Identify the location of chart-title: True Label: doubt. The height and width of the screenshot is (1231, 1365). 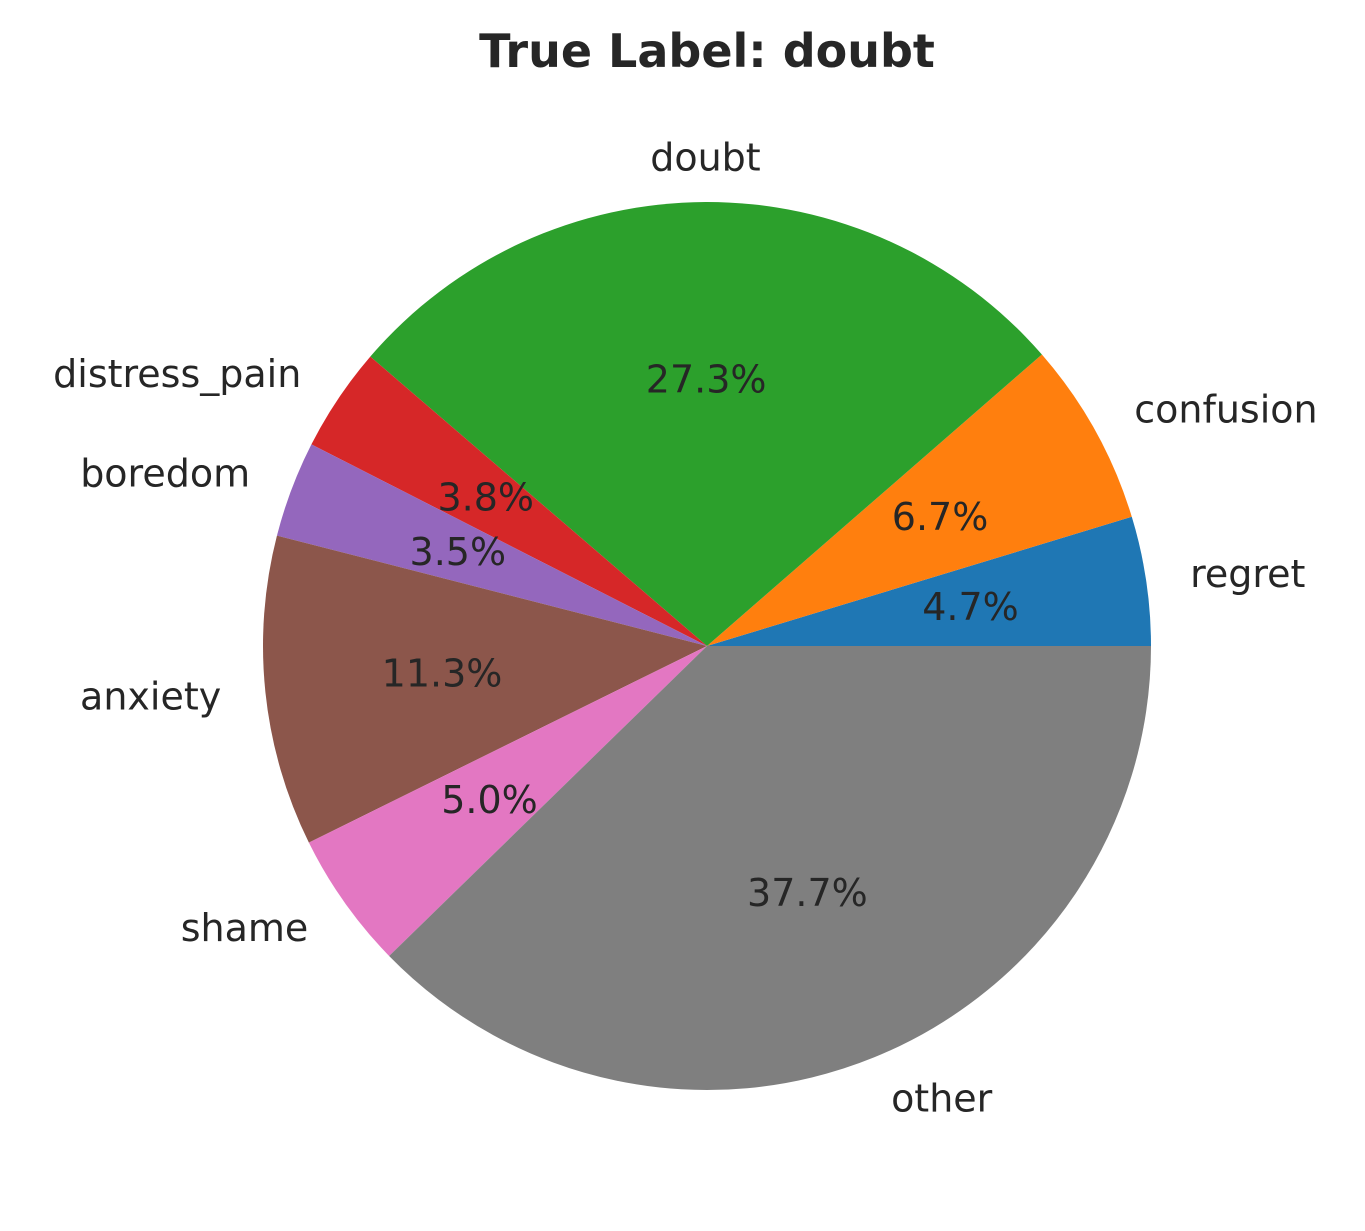
(707, 51).